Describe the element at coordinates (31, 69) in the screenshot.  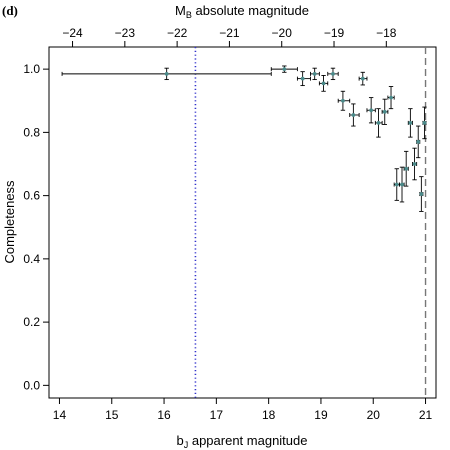
I see `y-tick-label: 1.0` at that location.